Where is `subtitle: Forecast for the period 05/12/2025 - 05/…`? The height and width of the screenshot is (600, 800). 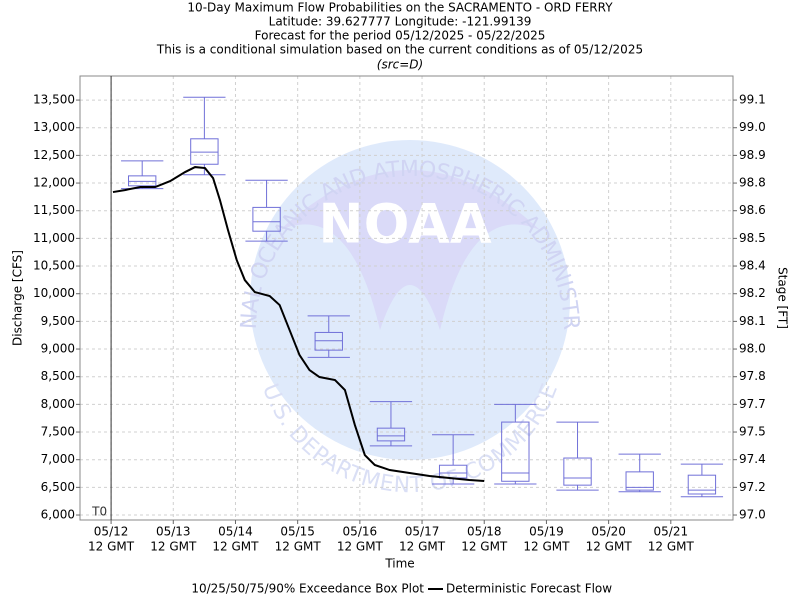
subtitle: Forecast for the period 05/12/2025 - 05/… is located at coordinates (400, 36).